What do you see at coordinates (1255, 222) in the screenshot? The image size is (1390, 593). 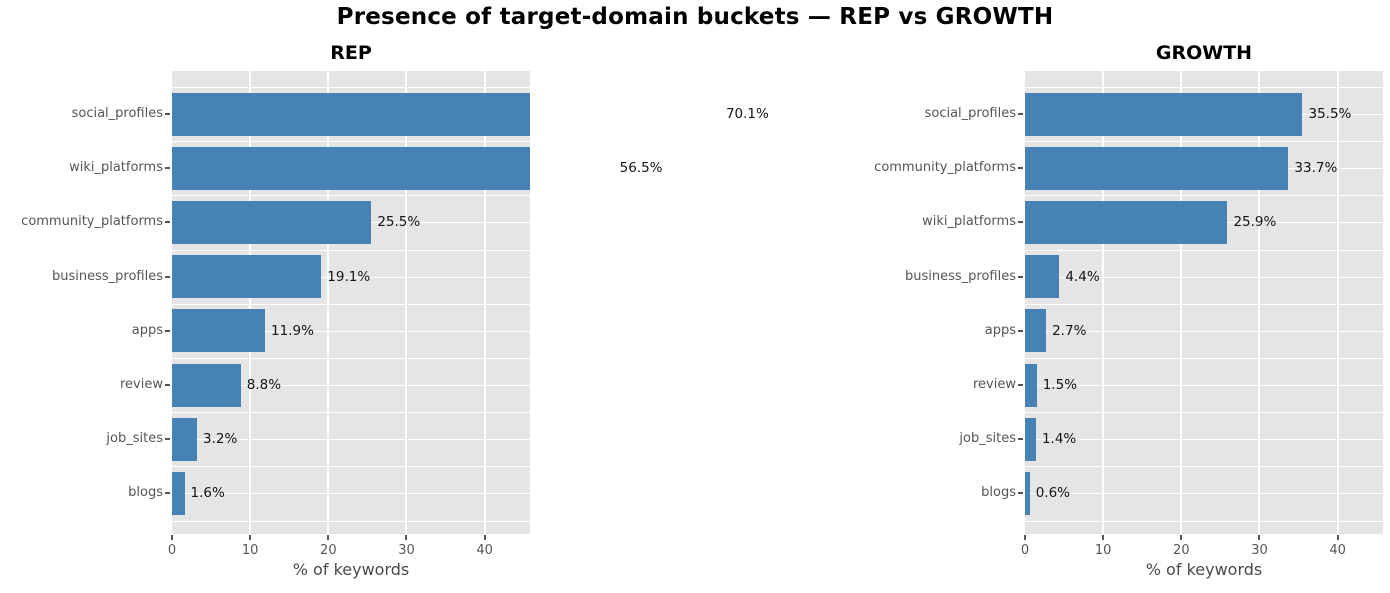 I see `value-label-wiki_platforms: 25.9%` at bounding box center [1255, 222].